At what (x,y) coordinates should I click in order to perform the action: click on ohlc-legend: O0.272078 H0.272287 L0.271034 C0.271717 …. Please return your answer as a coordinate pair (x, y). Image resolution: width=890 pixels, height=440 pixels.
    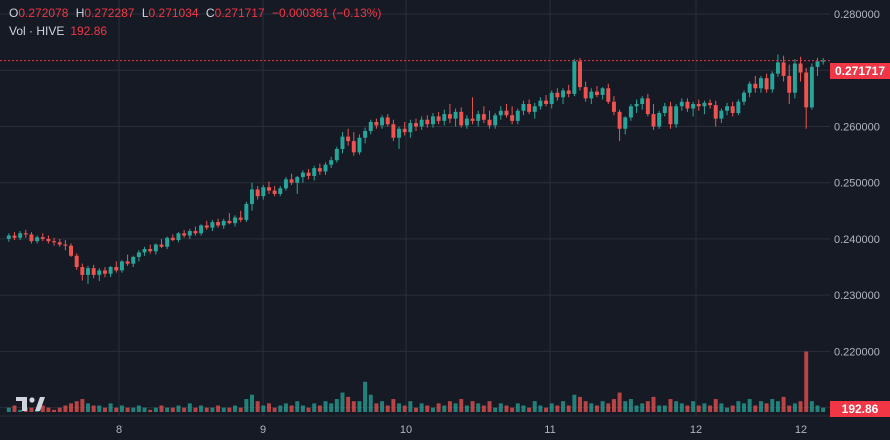
    Looking at the image, I should click on (197, 22).